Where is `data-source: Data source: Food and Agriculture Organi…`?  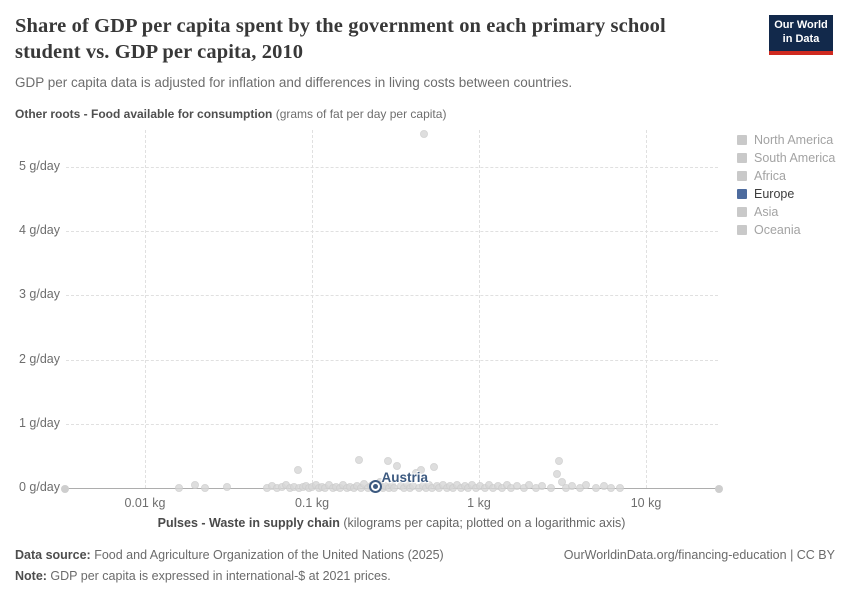 data-source: Data source: Food and Agriculture Organi… is located at coordinates (229, 555).